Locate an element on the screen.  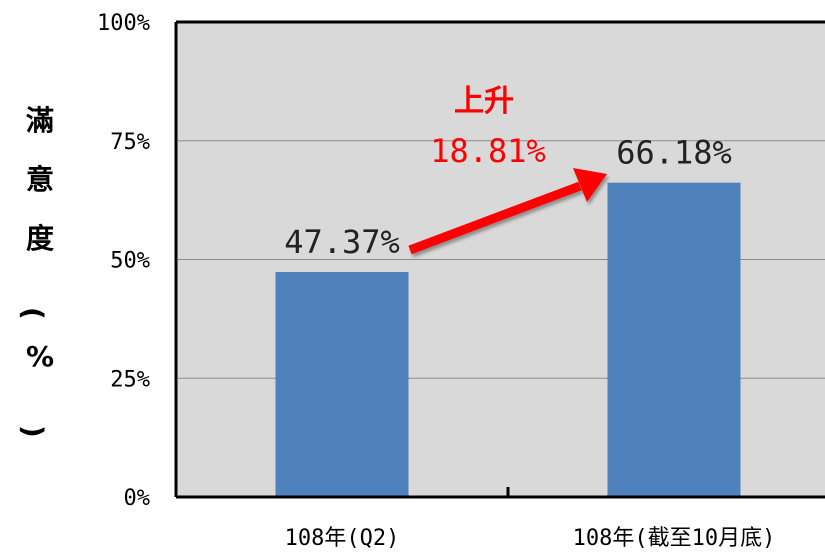
category-labels: 108年(Q2) 108年(截至10月底) is located at coordinates (530, 538).